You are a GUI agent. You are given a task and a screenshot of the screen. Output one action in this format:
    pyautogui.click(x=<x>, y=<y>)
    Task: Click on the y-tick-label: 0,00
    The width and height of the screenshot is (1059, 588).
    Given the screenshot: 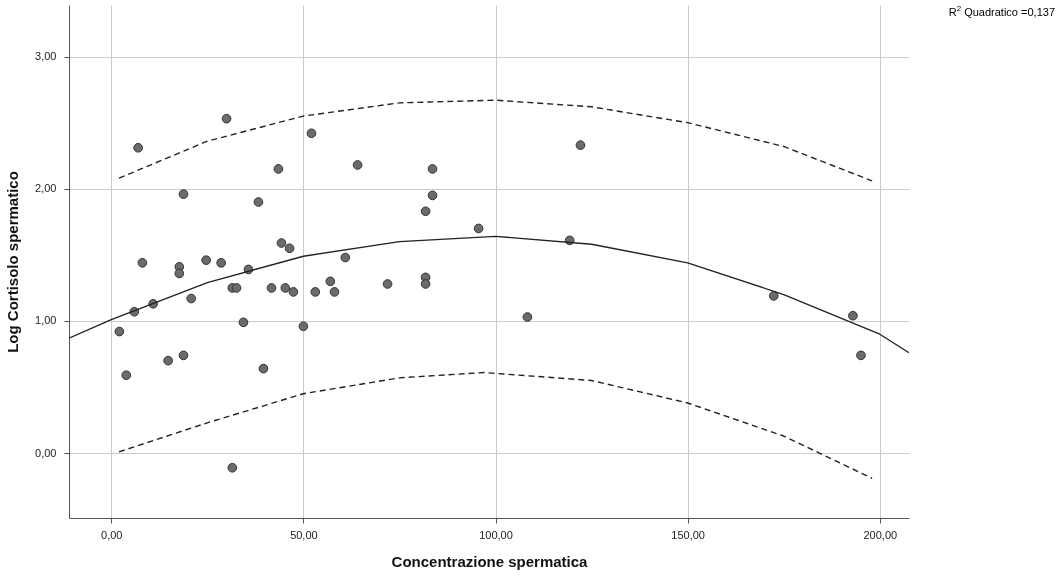 What is the action you would take?
    pyautogui.click(x=46, y=452)
    